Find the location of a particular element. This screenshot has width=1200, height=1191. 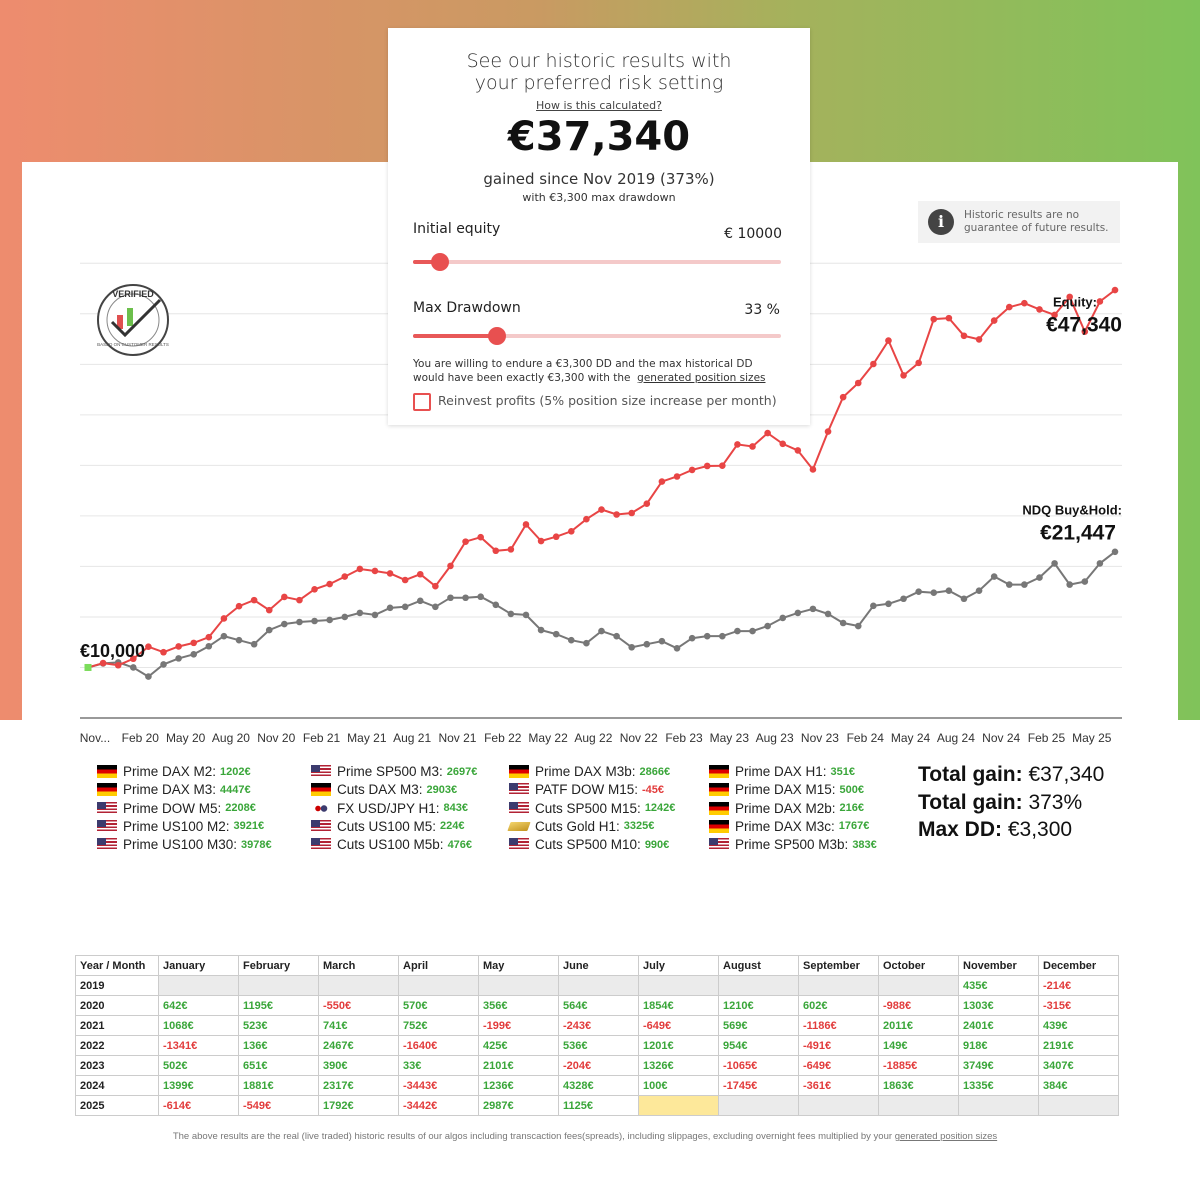

month-cell: -649€ is located at coordinates (838, 1065).